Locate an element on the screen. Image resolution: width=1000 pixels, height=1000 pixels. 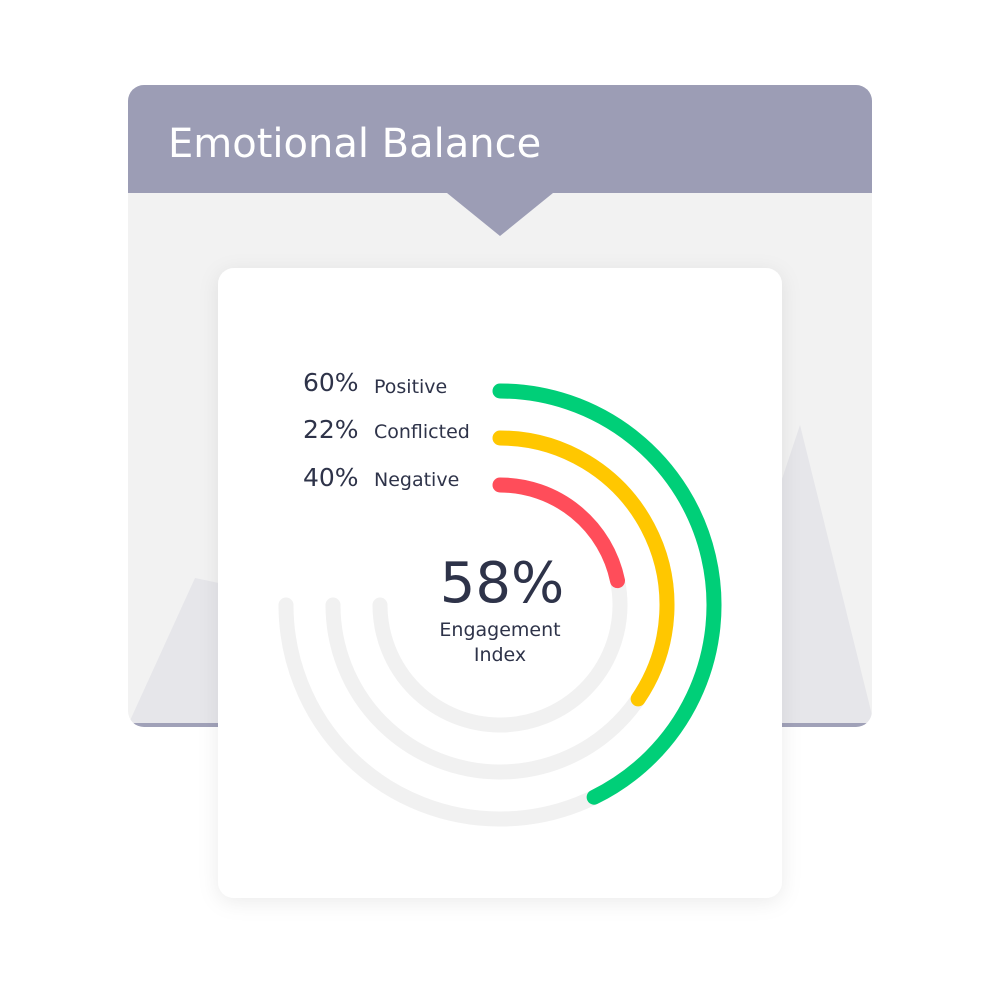
ring-arc-negative is located at coordinates (559, 533).